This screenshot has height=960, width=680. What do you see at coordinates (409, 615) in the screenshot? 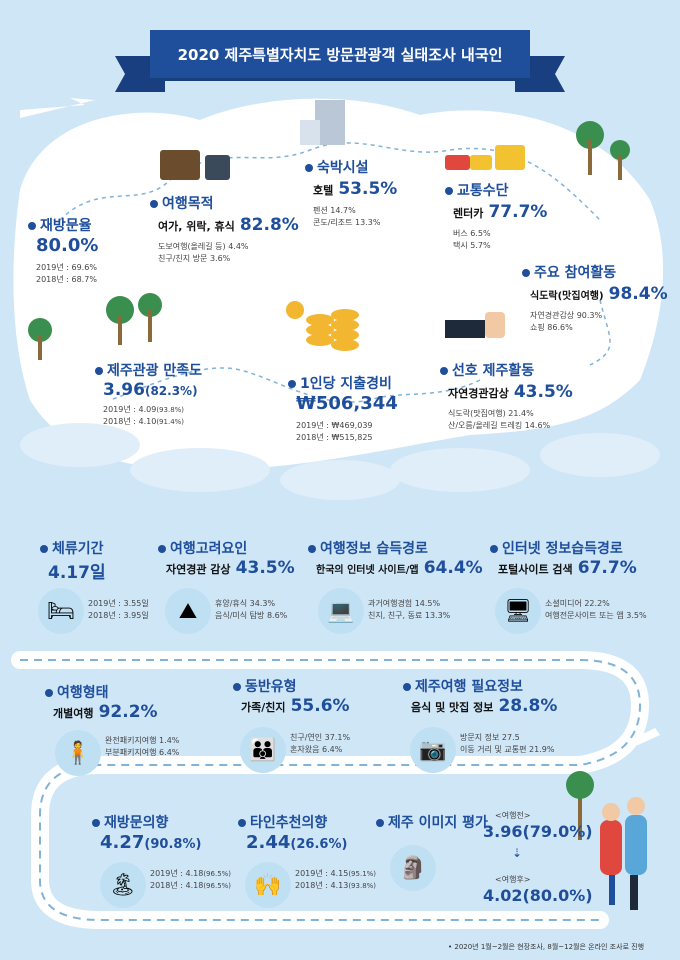
I see `info-path-item: 친지, 친구, 동료 13.3%` at bounding box center [409, 615].